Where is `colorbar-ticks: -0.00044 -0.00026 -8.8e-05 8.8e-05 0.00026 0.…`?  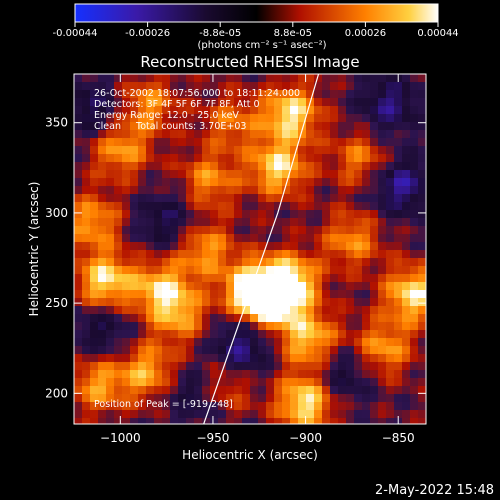
colorbar-ticks: -0.00044 -0.00026 -8.8e-05 8.8e-05 0.00026 0.… is located at coordinates (256, 30).